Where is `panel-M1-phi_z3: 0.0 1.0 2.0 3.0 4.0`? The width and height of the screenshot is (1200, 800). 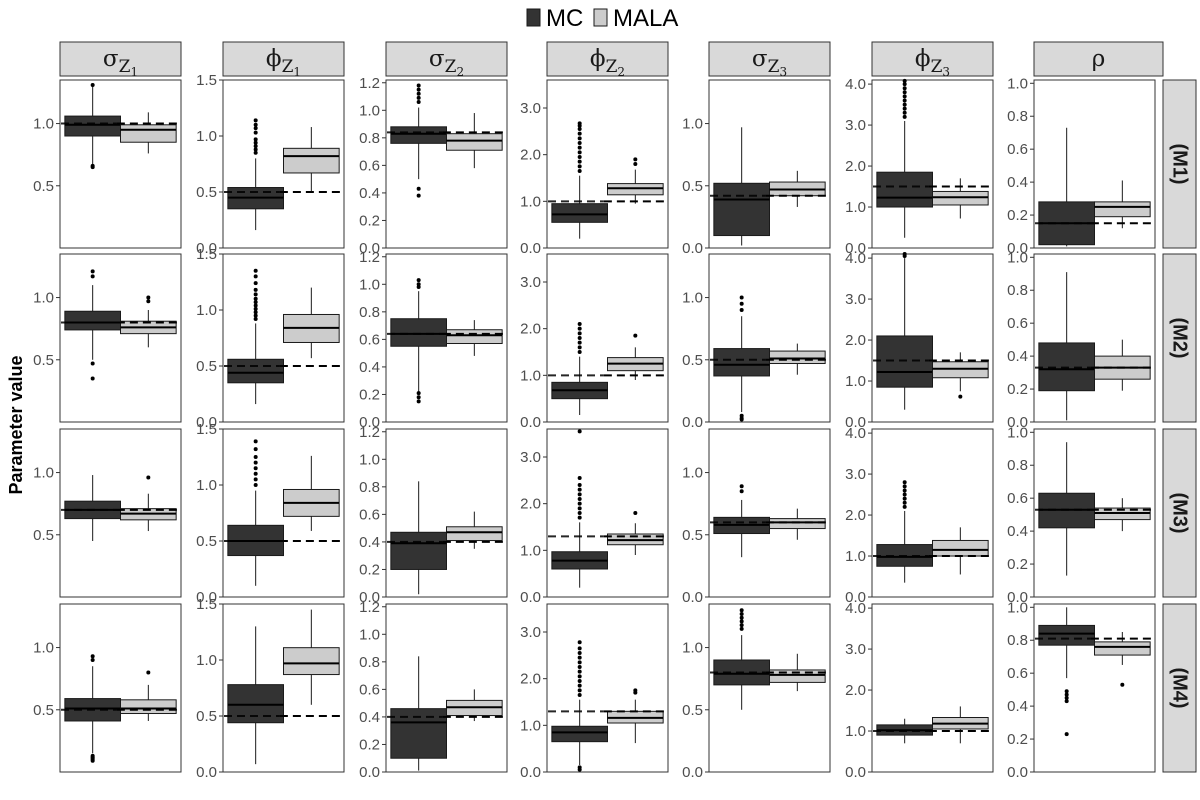 panel-M1-phi_z3: 0.0 1.0 2.0 3.0 4.0 is located at coordinates (919, 166).